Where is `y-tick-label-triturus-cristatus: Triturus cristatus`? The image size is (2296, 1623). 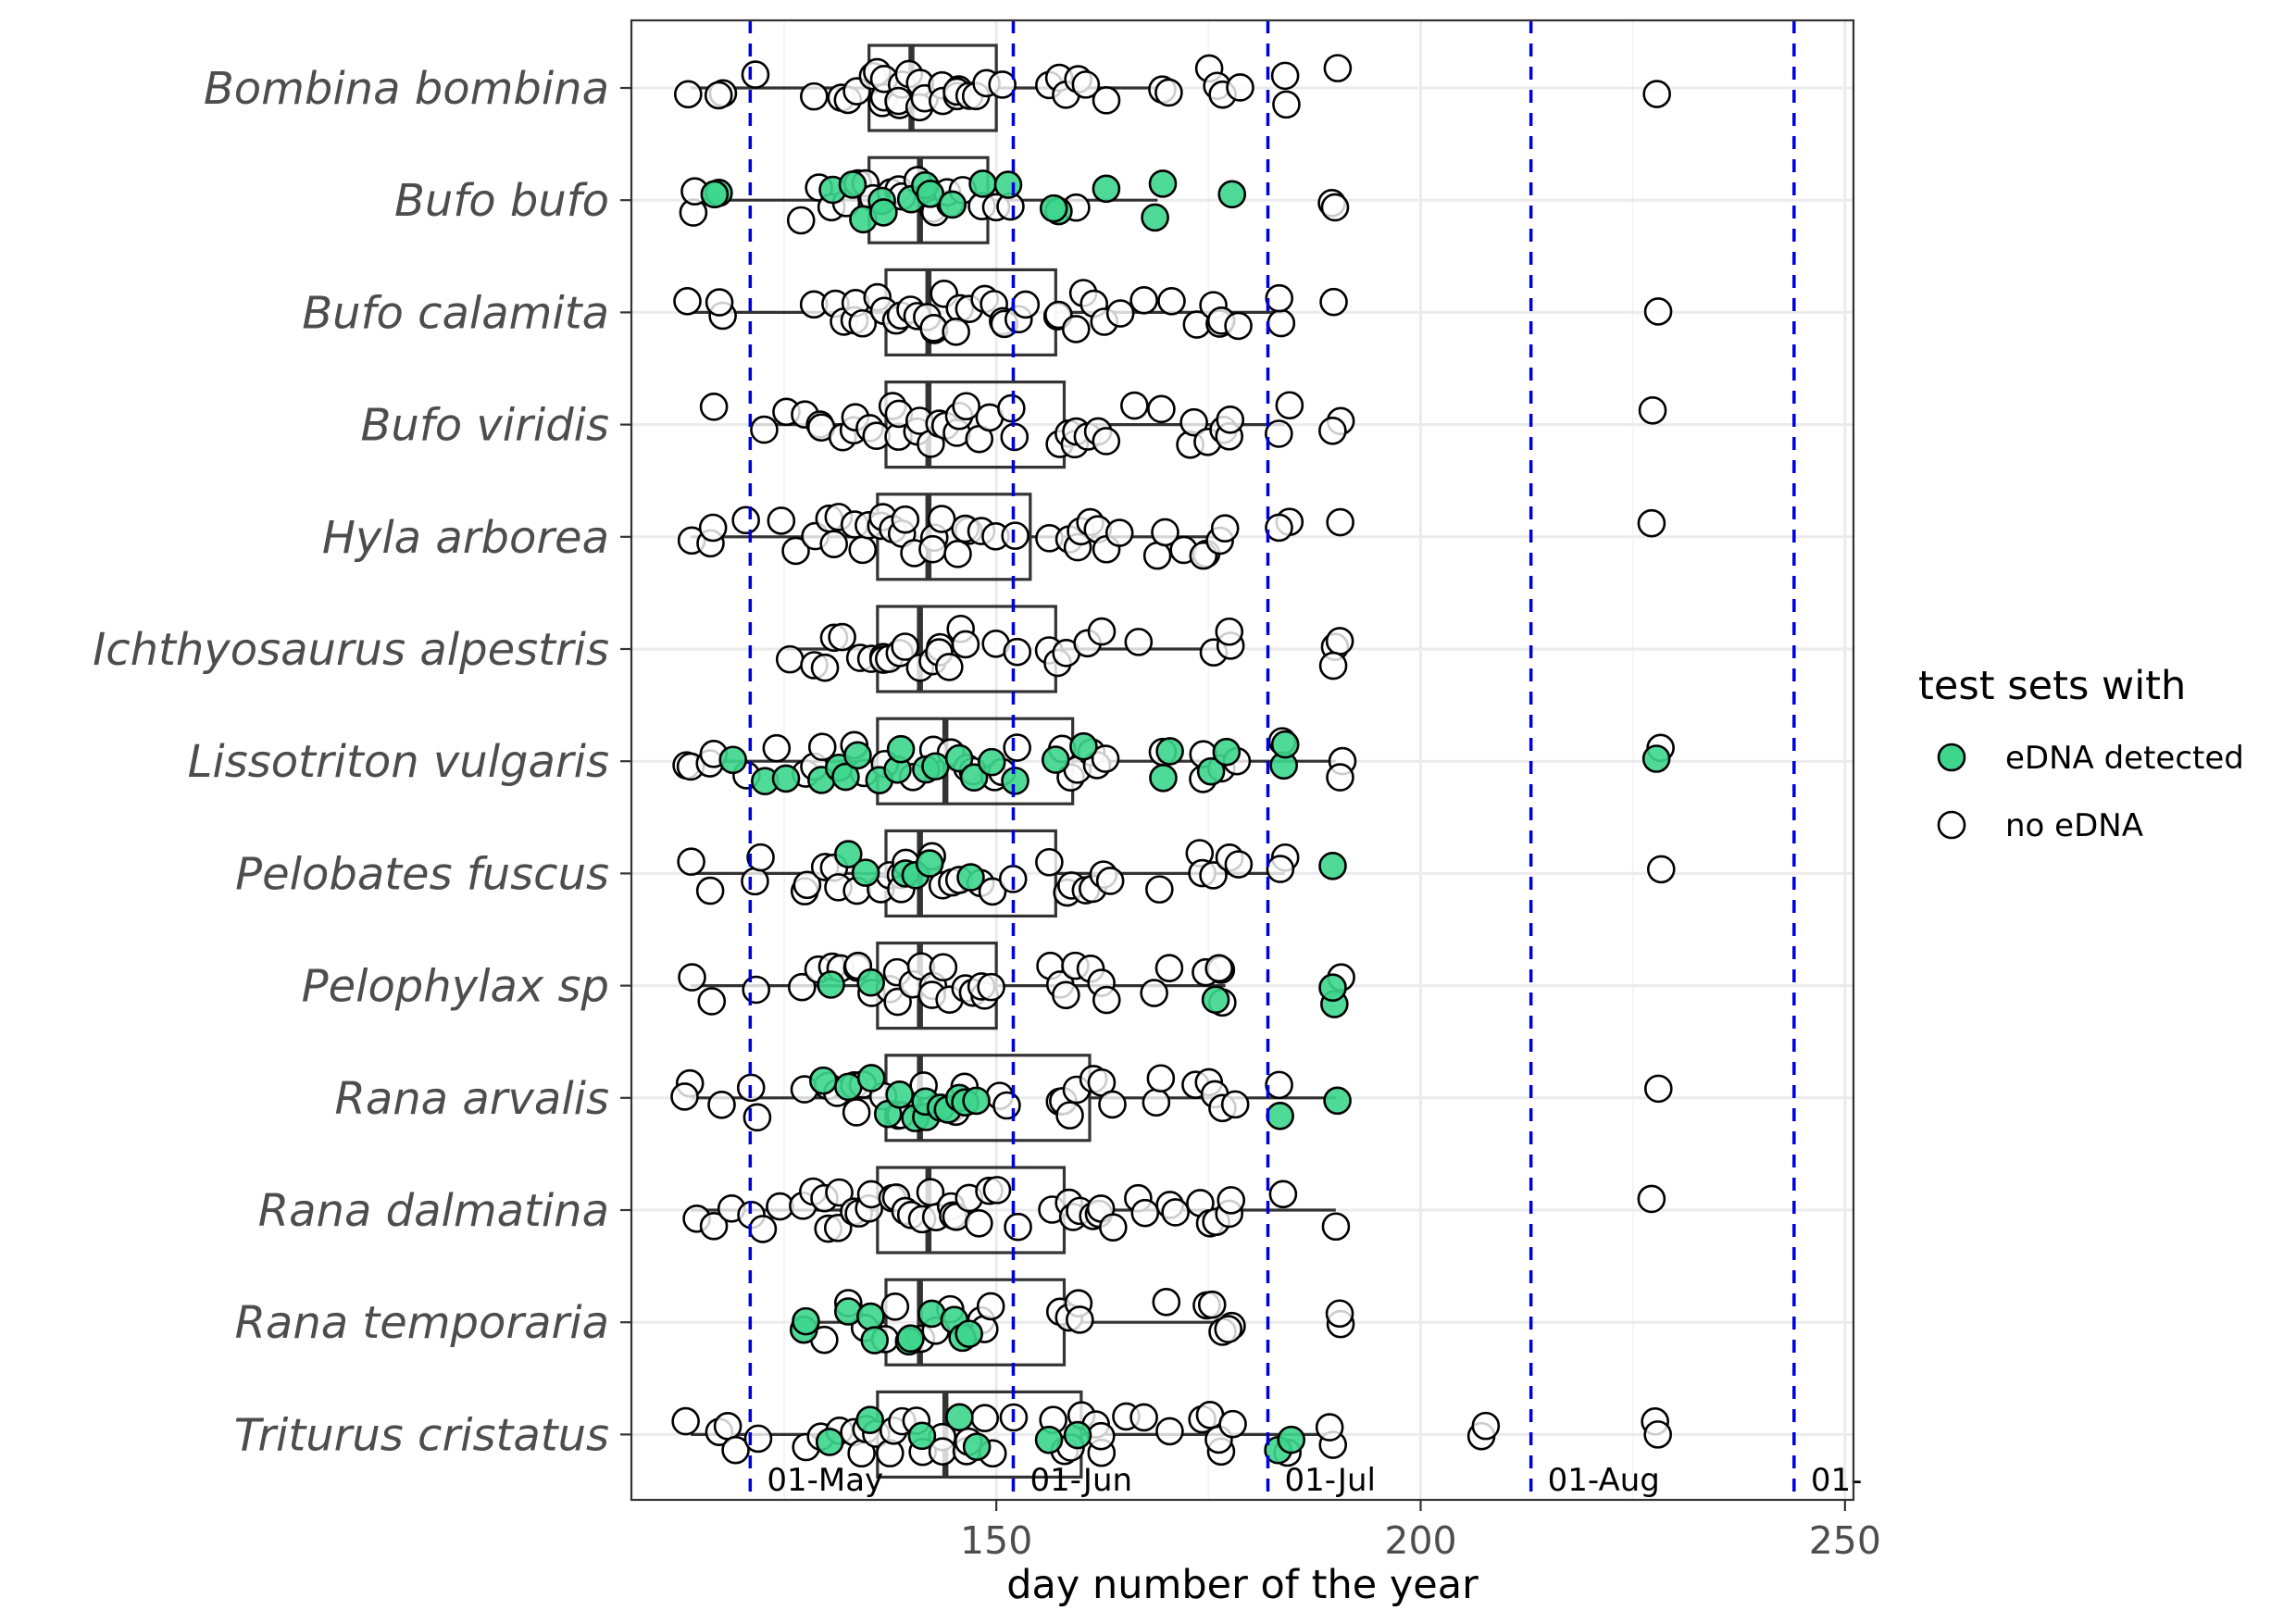
y-tick-label-triturus-cristatus: Triturus cristatus is located at coordinates (421, 1435).